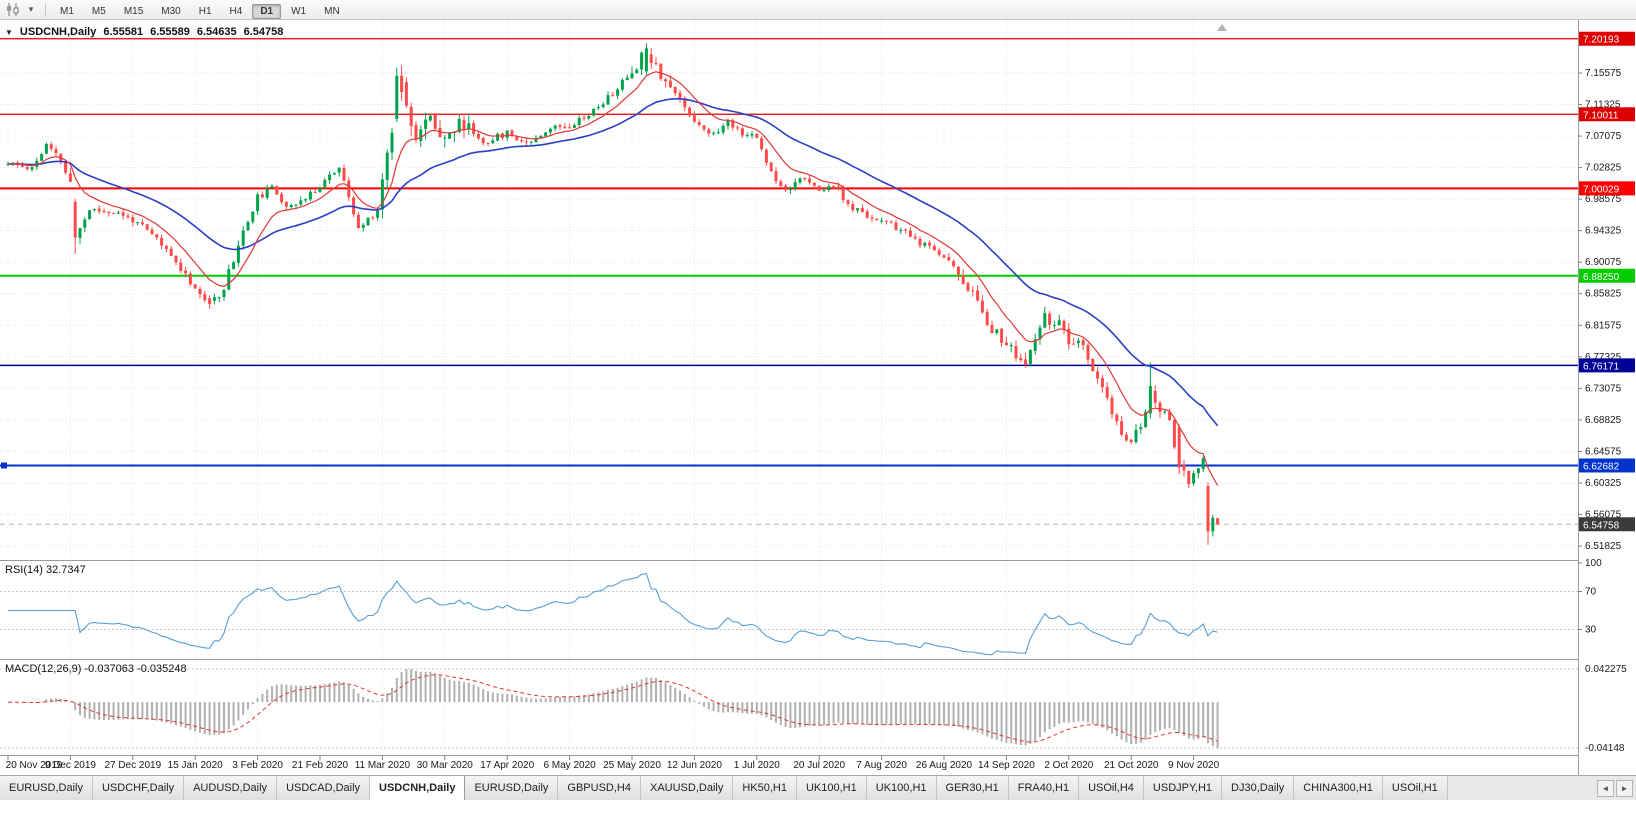  Describe the element at coordinates (1601, 277) in the screenshot. I see `svg-text: 6.88250` at that location.